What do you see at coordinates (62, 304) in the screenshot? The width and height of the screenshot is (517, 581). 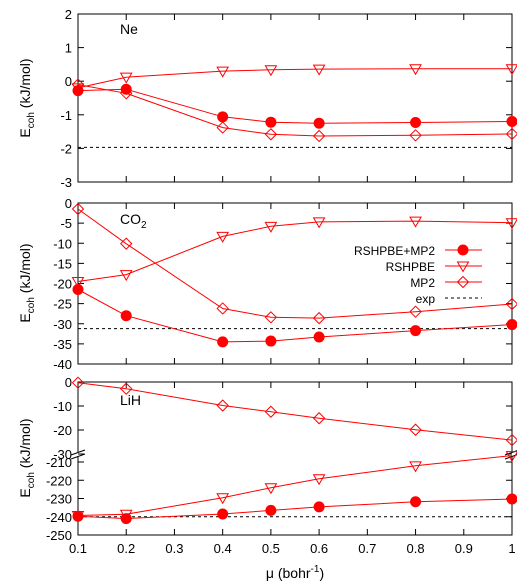 I see `y-tick-label: -25` at bounding box center [62, 304].